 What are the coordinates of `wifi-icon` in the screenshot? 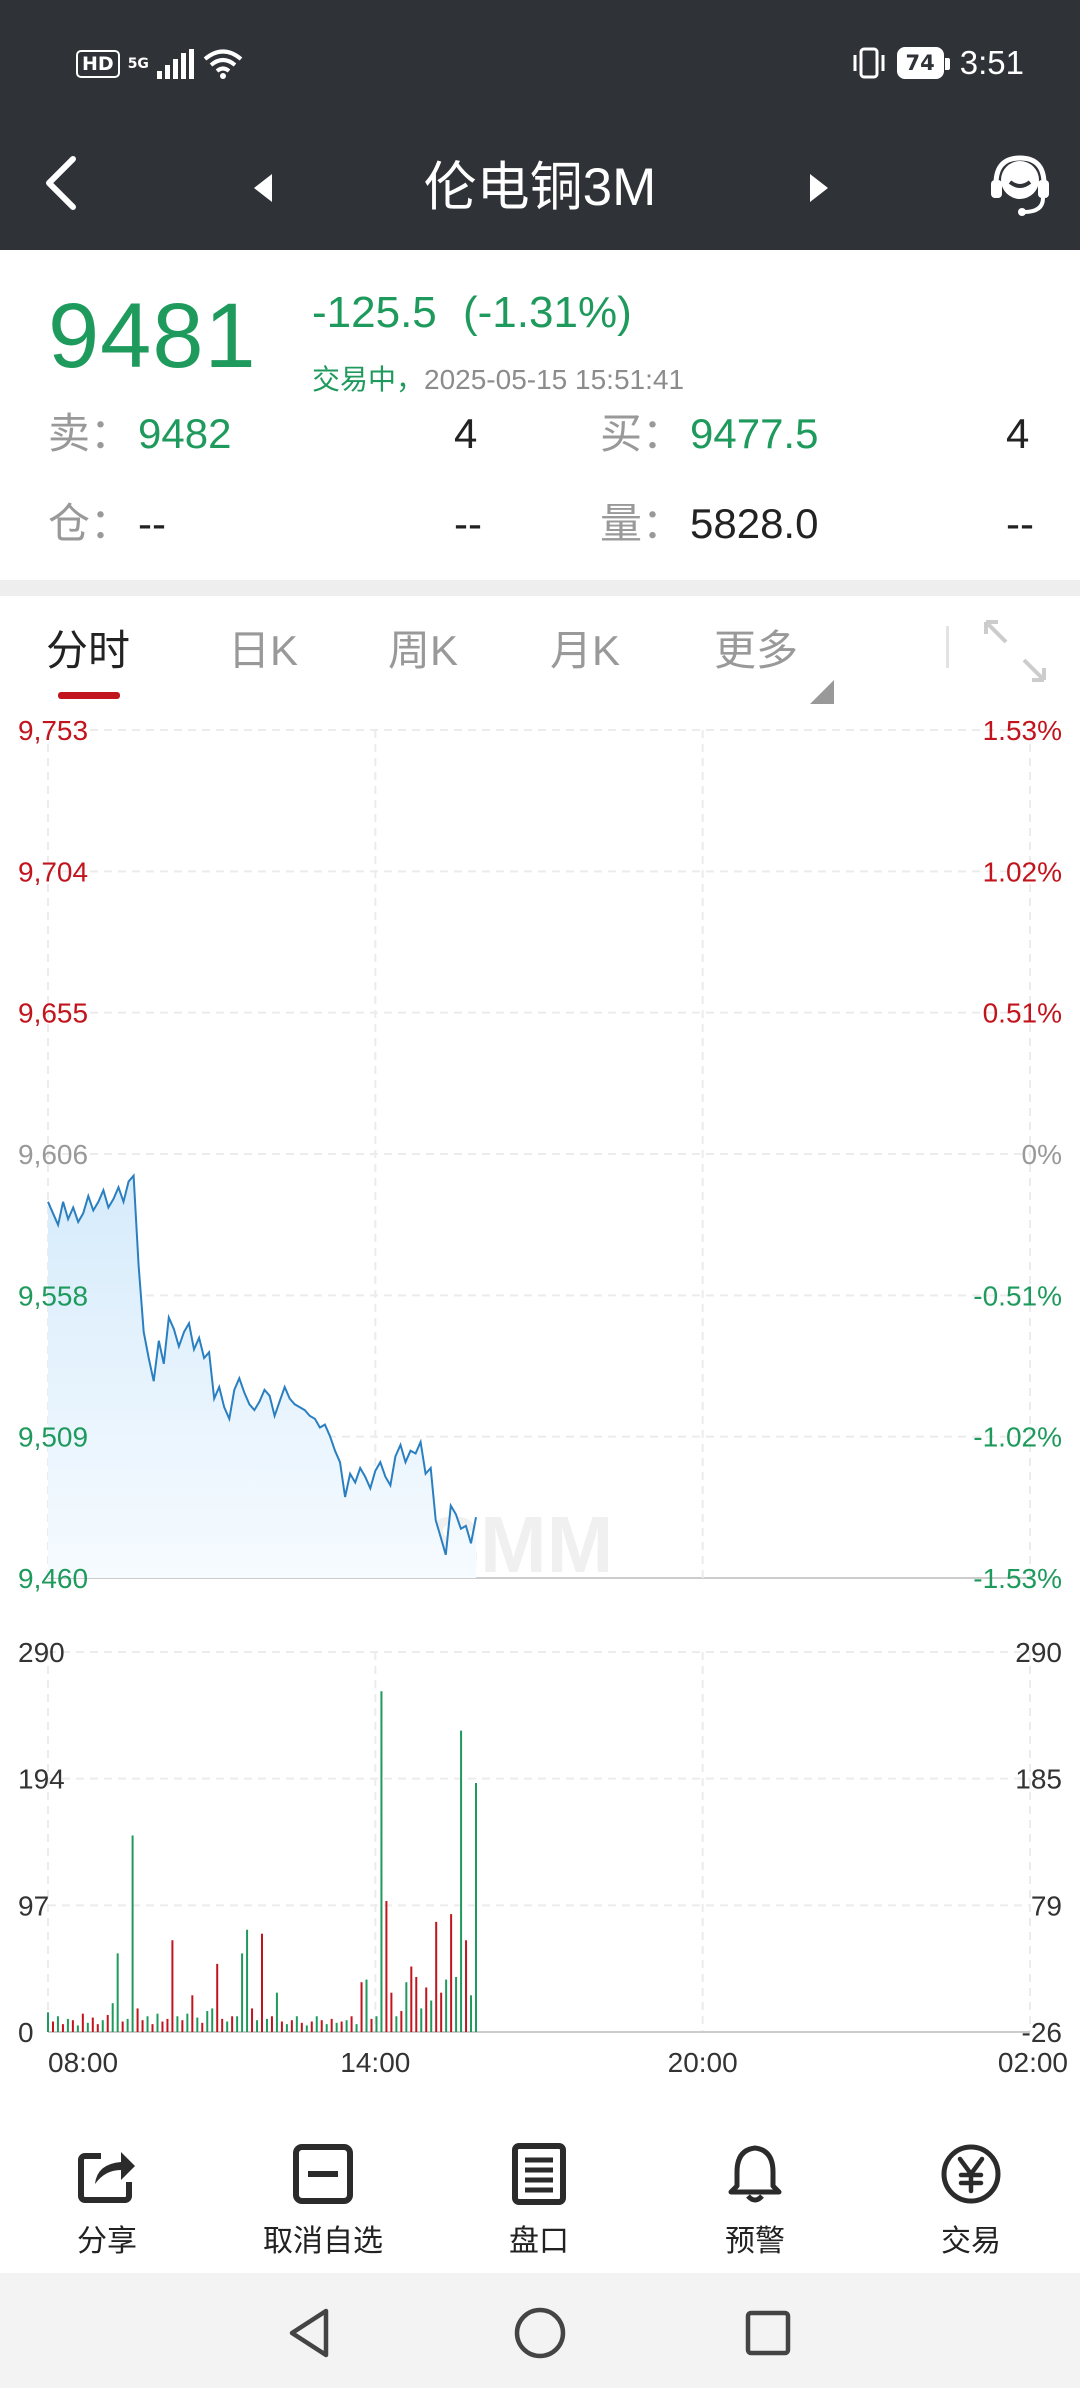 It's located at (223, 64).